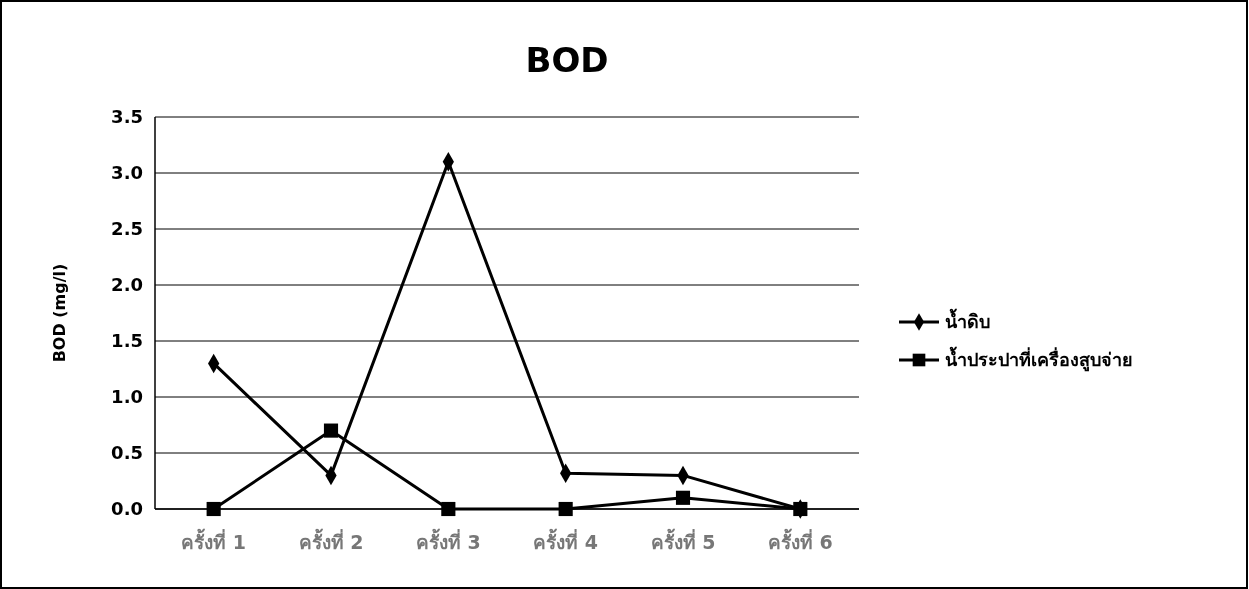 This screenshot has width=1249, height=589. I want to click on y-axis-title: BOD (mg/l), so click(59, 313).